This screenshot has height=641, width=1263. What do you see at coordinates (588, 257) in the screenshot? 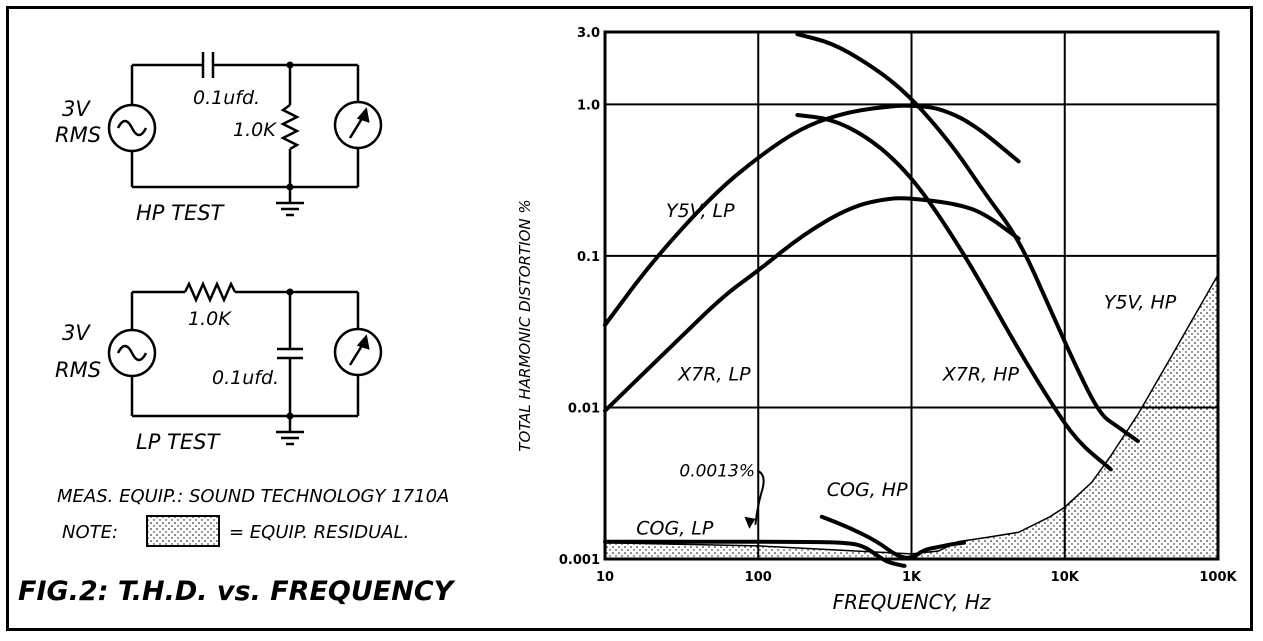
I see `y-tick-label: 0.1` at bounding box center [588, 257].